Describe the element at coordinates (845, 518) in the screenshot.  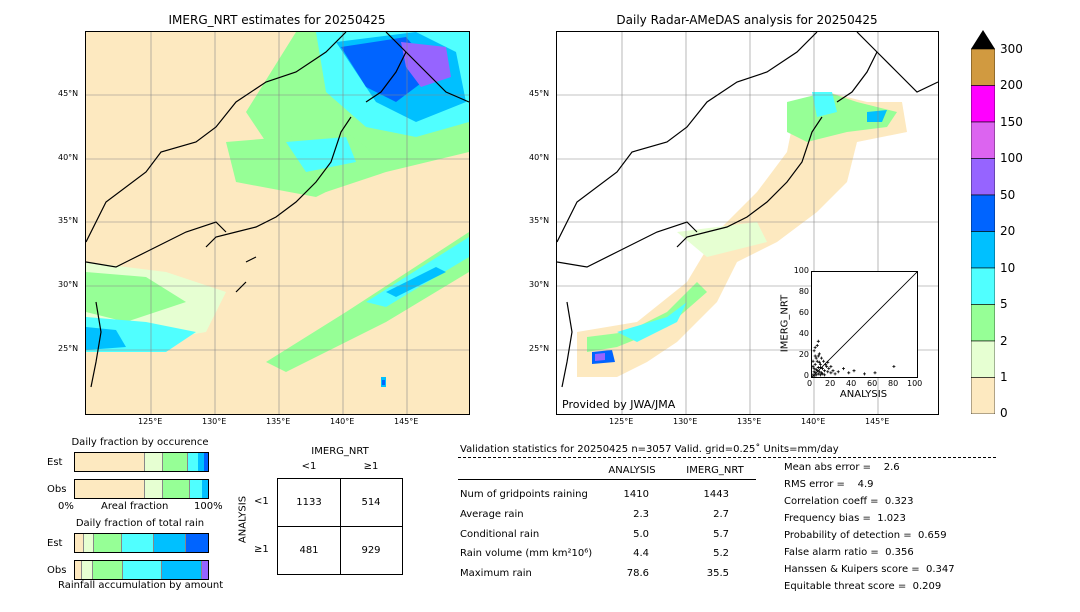
I see `score-line: Frequency bias = 1.023` at that location.